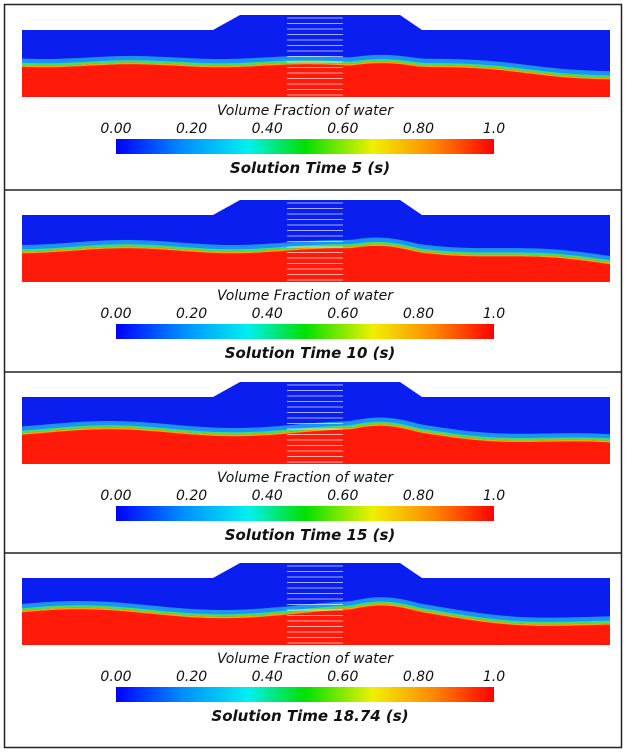 This screenshot has width=626, height=752. I want to click on solution-time: Solution Time 18.74 (s), so click(309, 716).